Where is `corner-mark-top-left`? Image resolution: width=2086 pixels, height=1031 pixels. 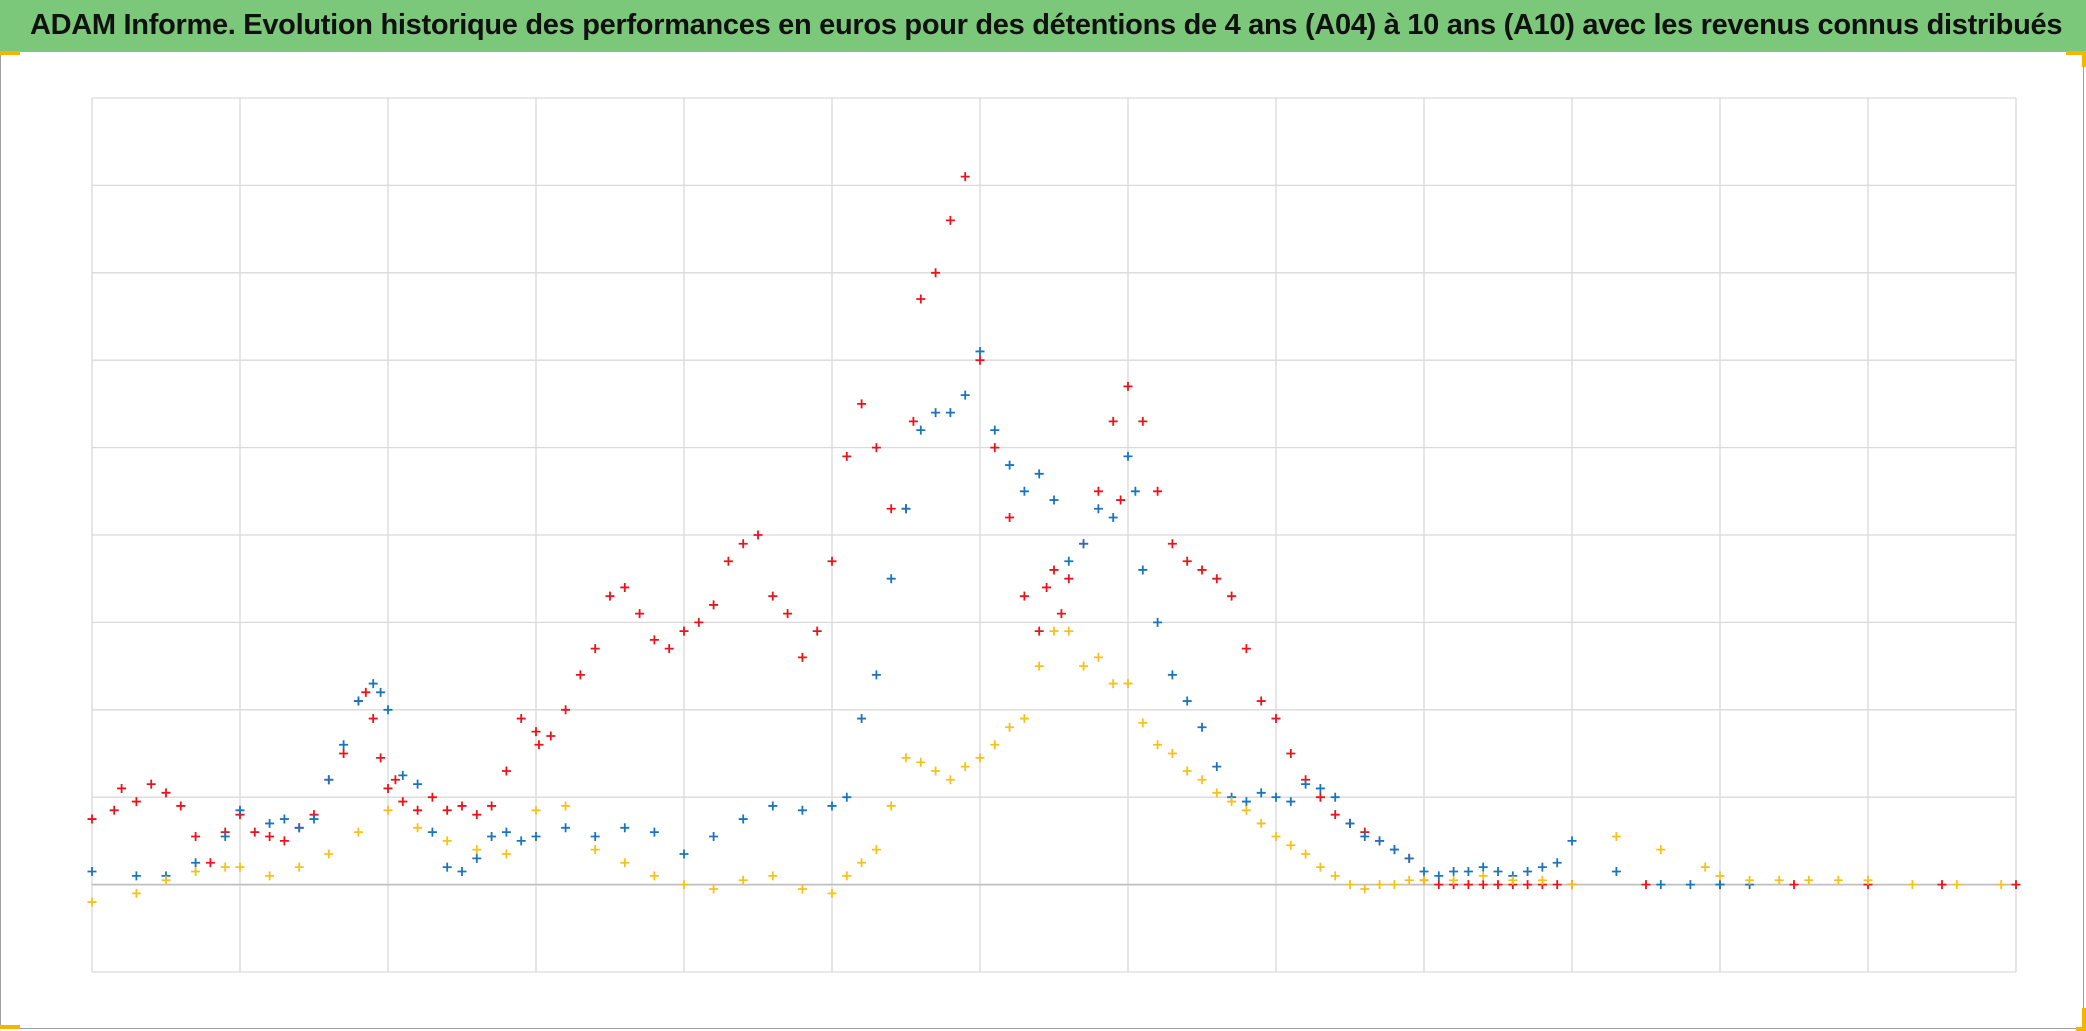 corner-mark-top-left is located at coordinates (10, 53).